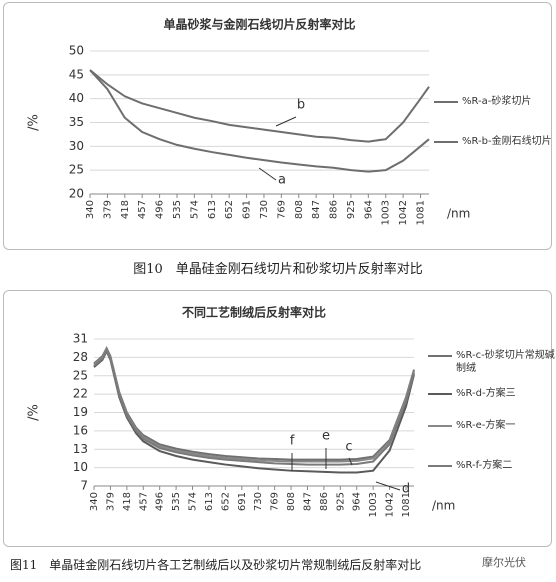 The image size is (556, 582). What do you see at coordinates (76, 74) in the screenshot?
I see `y-tick-label: 45` at bounding box center [76, 74].